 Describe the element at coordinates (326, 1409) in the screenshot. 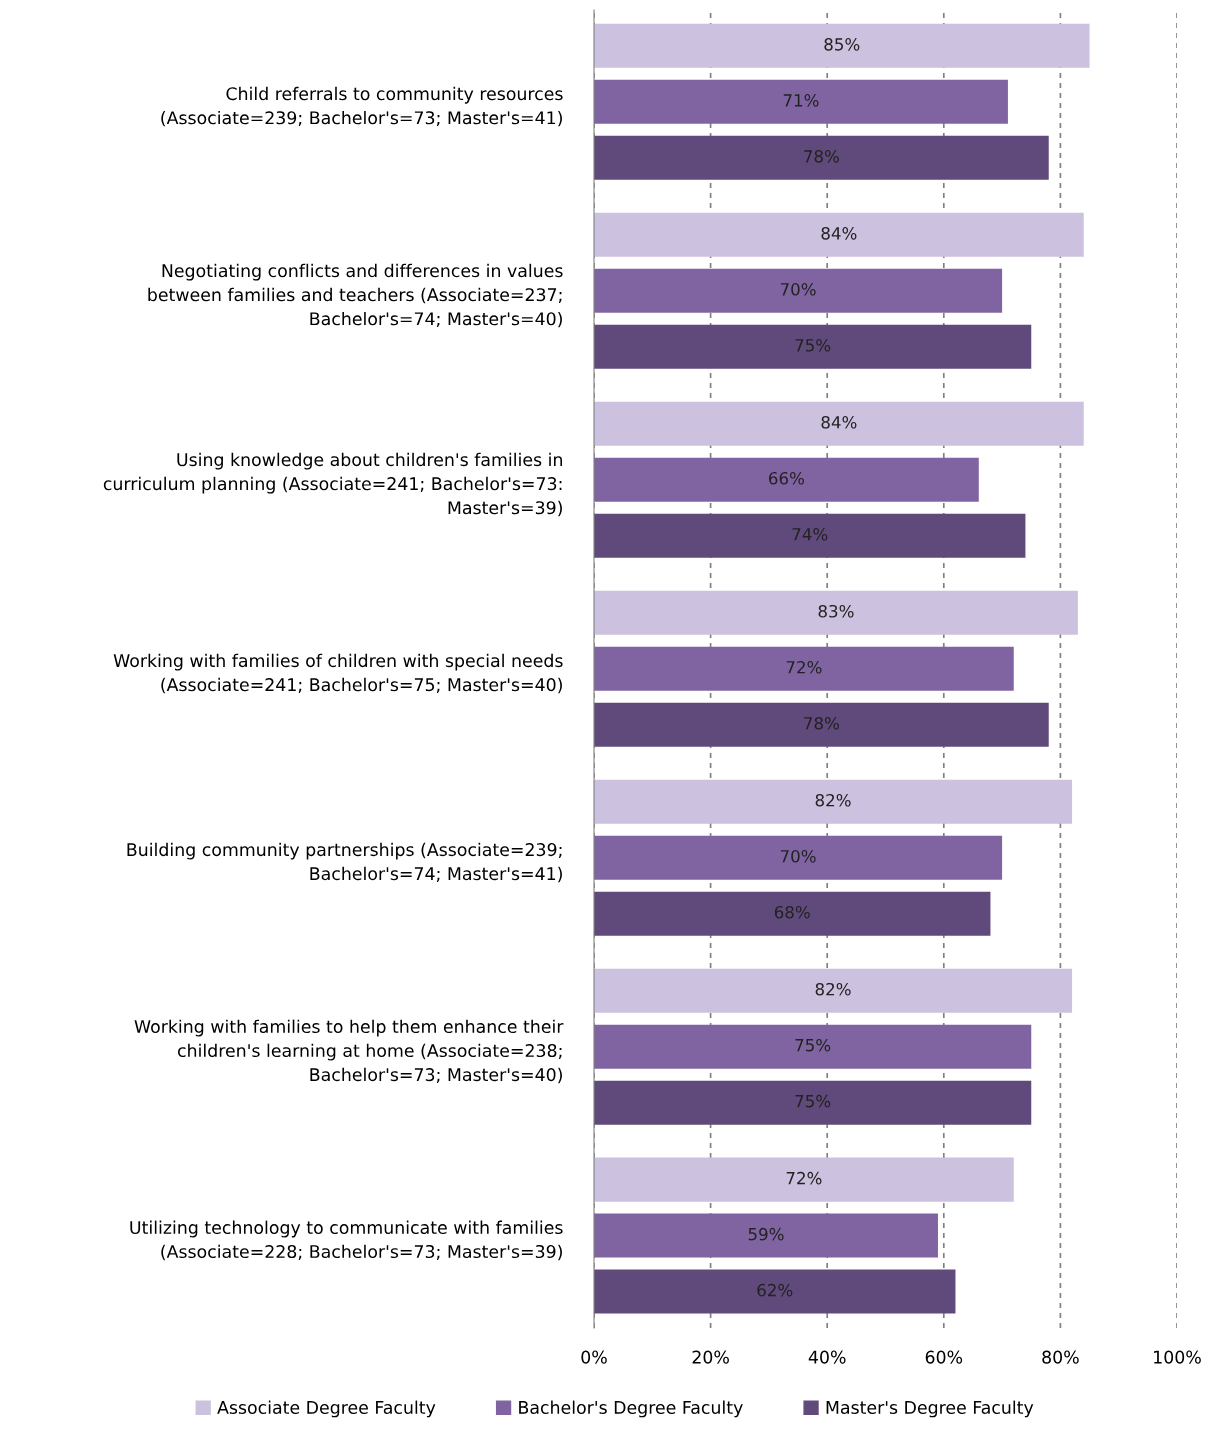

I see `legend-label: Associate Degree Faculty` at that location.